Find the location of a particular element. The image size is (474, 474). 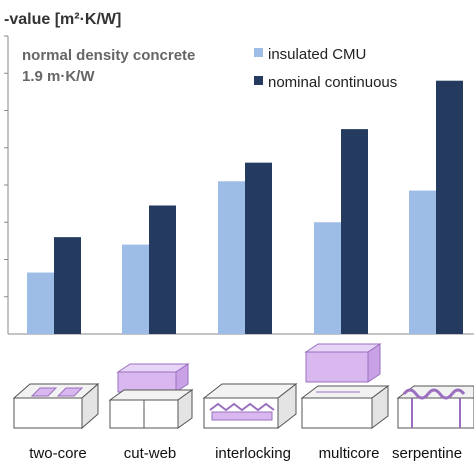

chart-subtitle-line1: normal density concrete is located at coordinates (108, 55).